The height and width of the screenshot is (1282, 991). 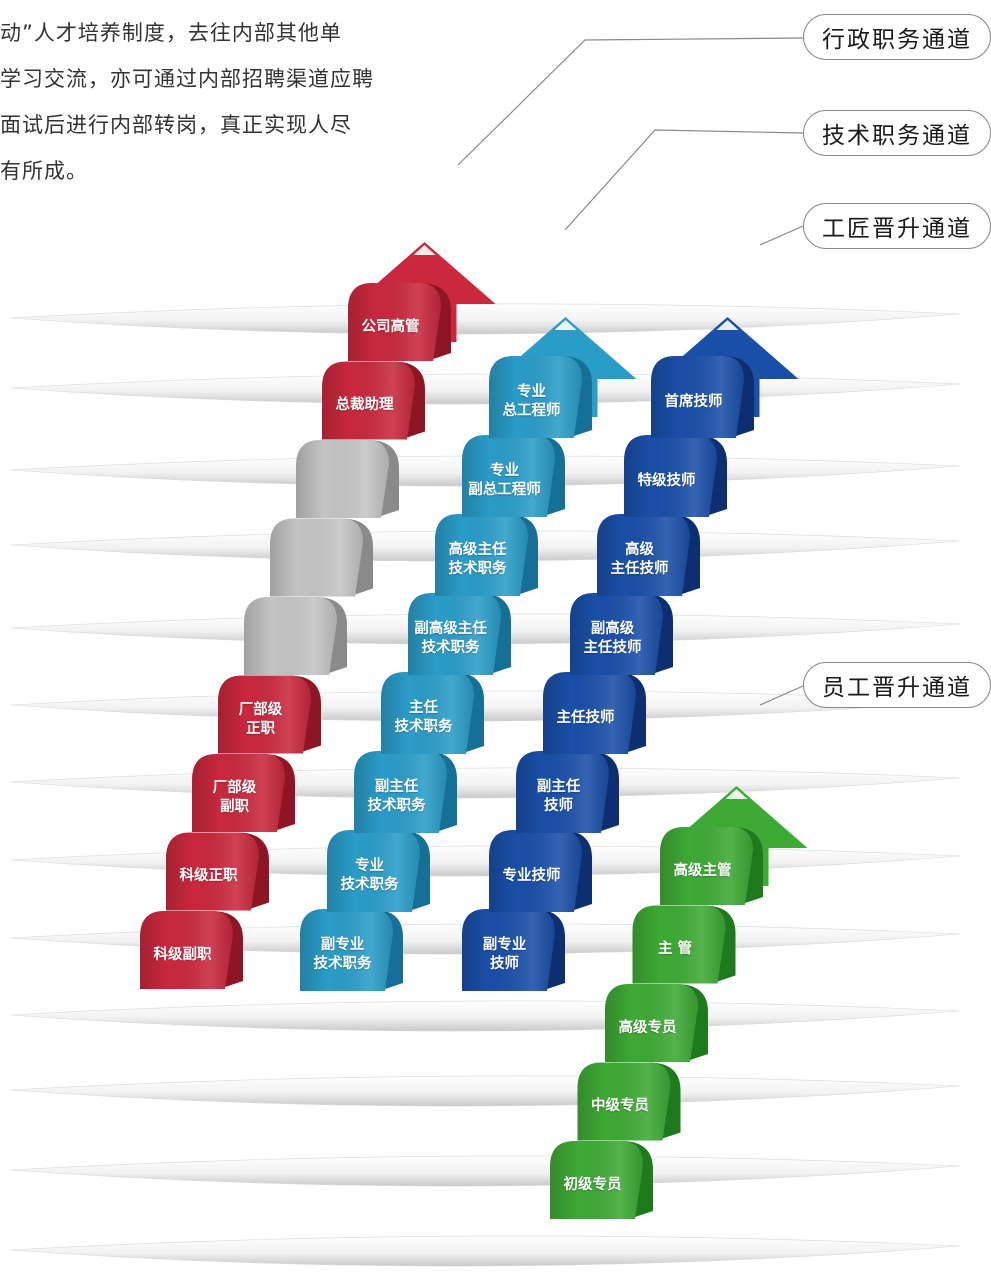 I want to click on level-label: 厂部级 副职, so click(x=234, y=797).